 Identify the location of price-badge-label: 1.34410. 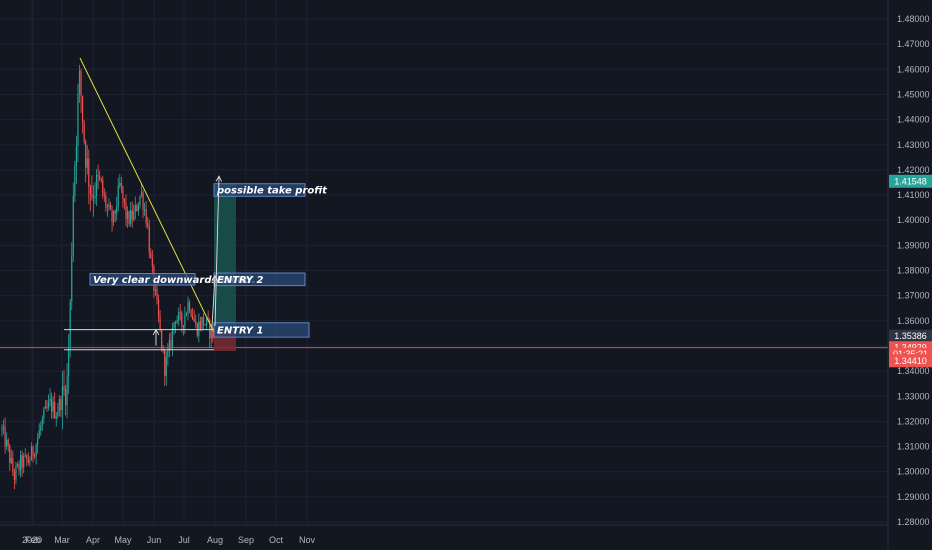
(910, 361).